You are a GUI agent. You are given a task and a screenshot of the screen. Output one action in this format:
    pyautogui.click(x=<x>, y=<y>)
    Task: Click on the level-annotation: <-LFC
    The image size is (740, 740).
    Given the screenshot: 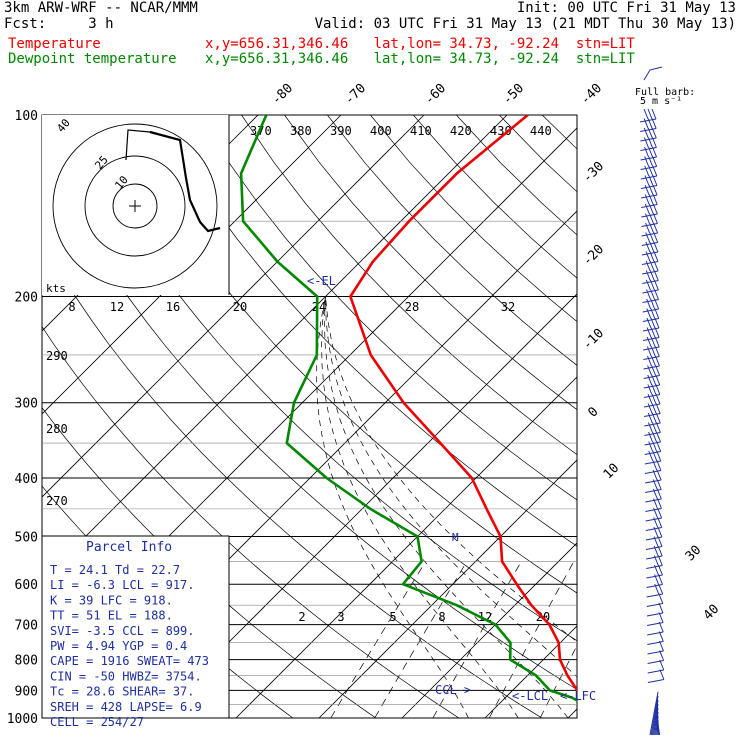 What is the action you would take?
    pyautogui.click(x=578, y=696)
    